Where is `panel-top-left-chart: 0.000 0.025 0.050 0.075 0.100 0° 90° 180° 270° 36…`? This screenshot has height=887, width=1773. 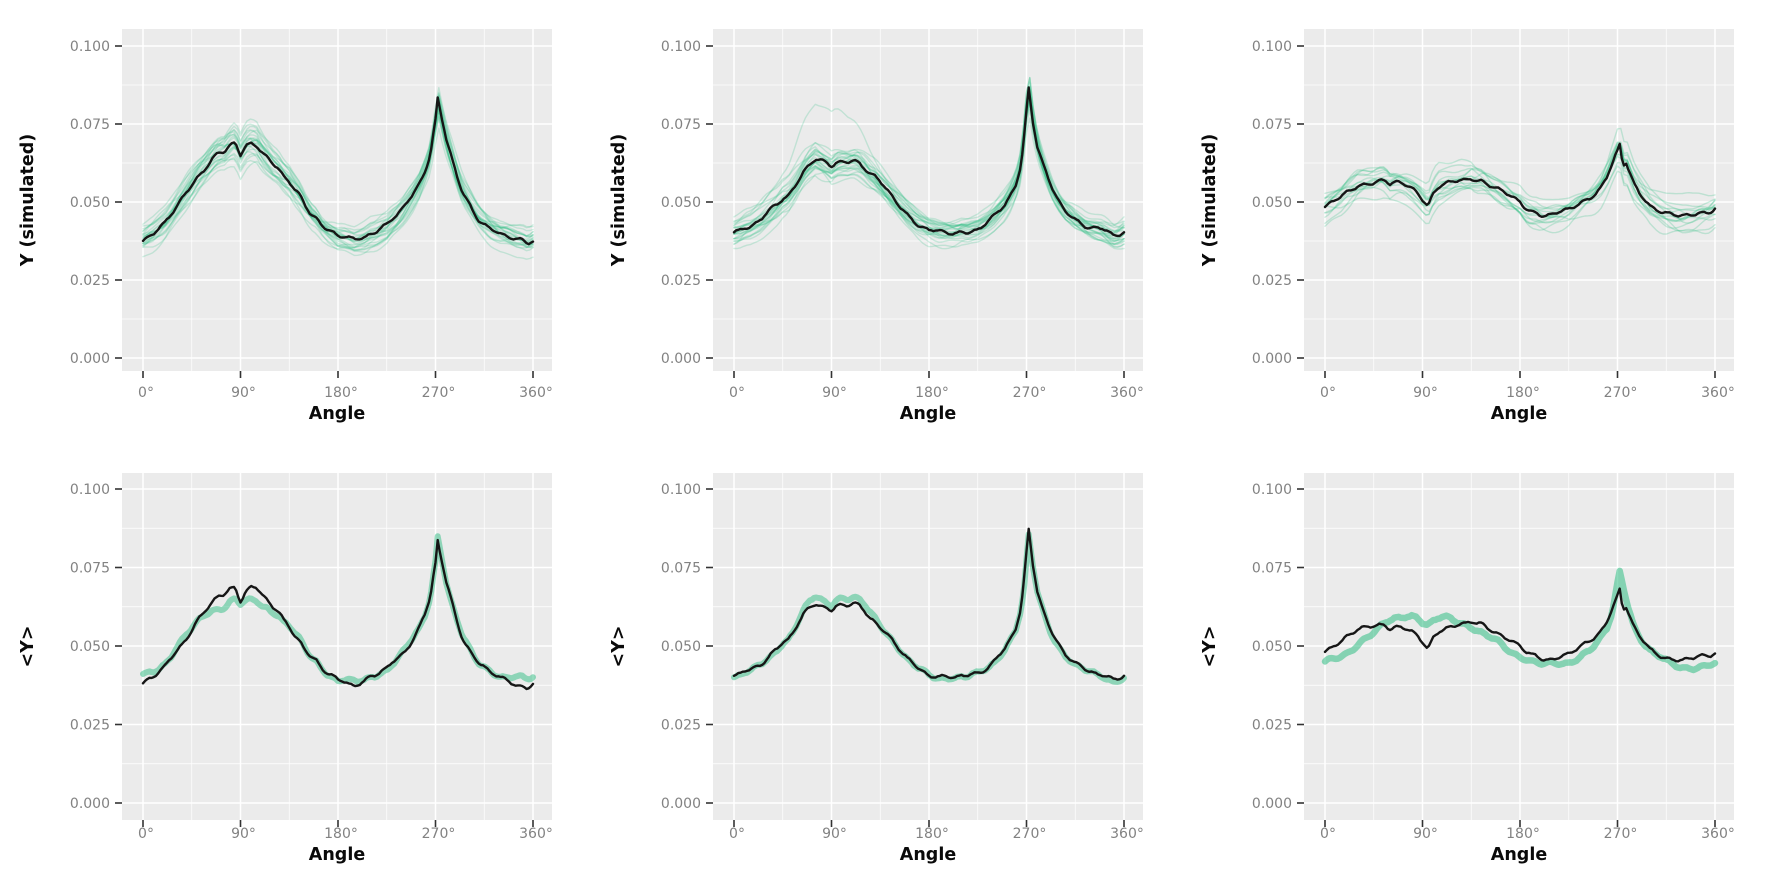
panel-top-left-chart: 0.000 0.025 0.050 0.075 0.100 0° 90° 180° 270° 36… is located at coordinates (285, 226).